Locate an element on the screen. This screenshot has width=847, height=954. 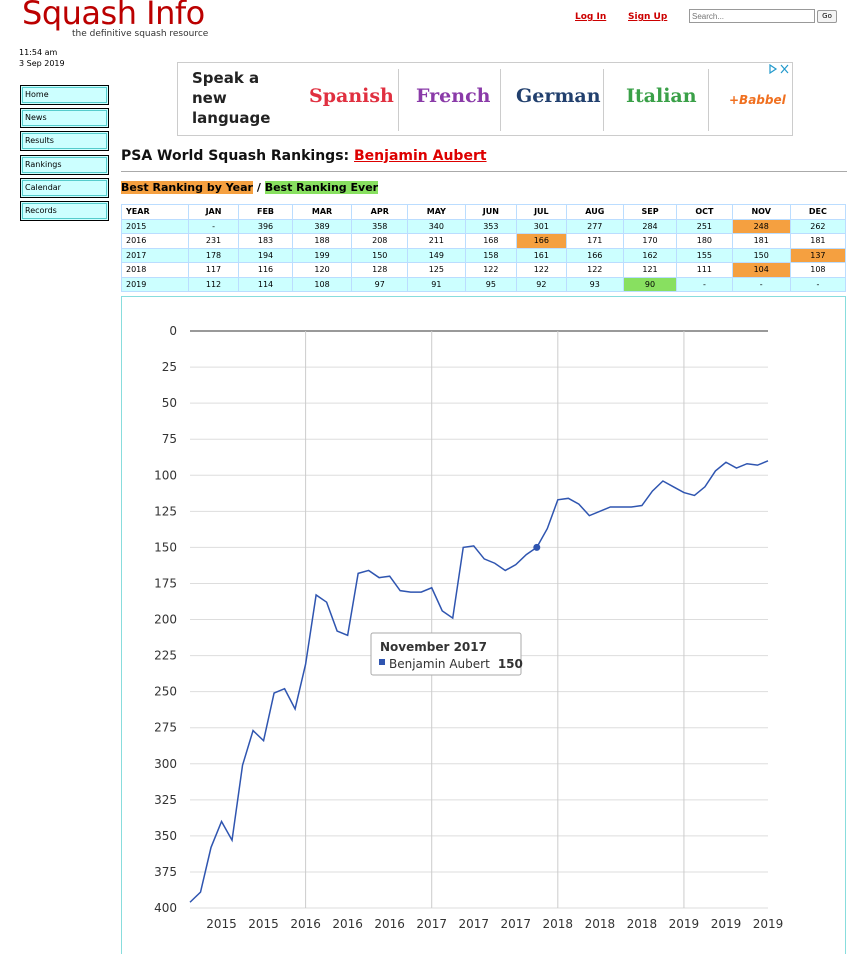
player-name: Benjamin Aubert is located at coordinates (420, 156).